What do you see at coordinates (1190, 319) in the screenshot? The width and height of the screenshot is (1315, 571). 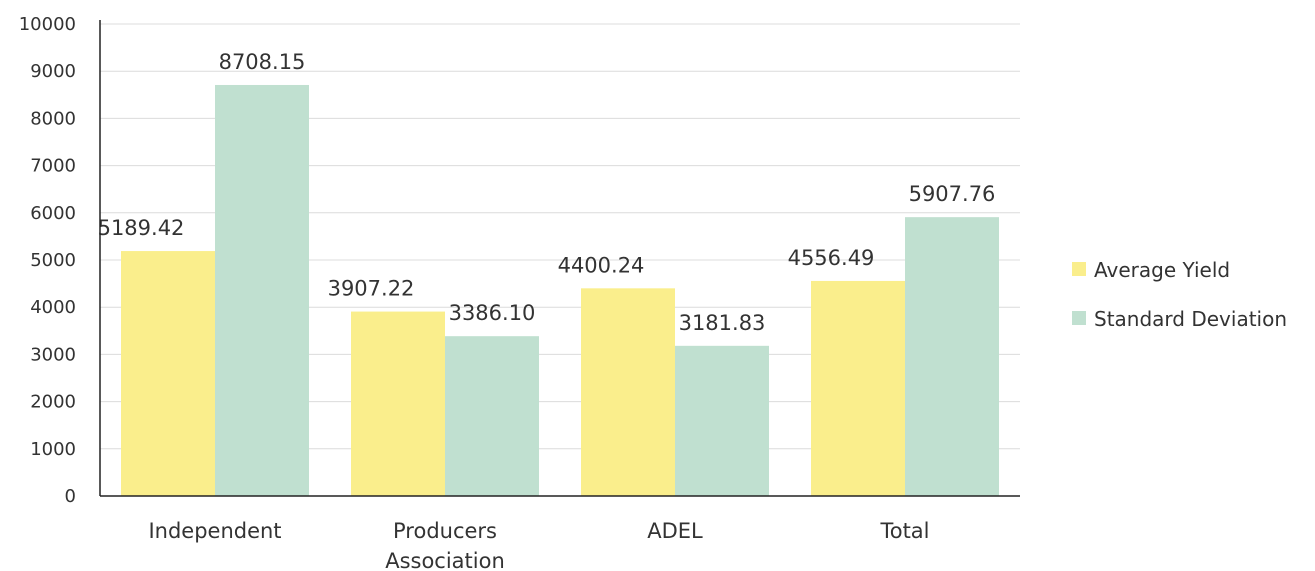 I see `legend-label-standard-deviation: Standard Deviation` at bounding box center [1190, 319].